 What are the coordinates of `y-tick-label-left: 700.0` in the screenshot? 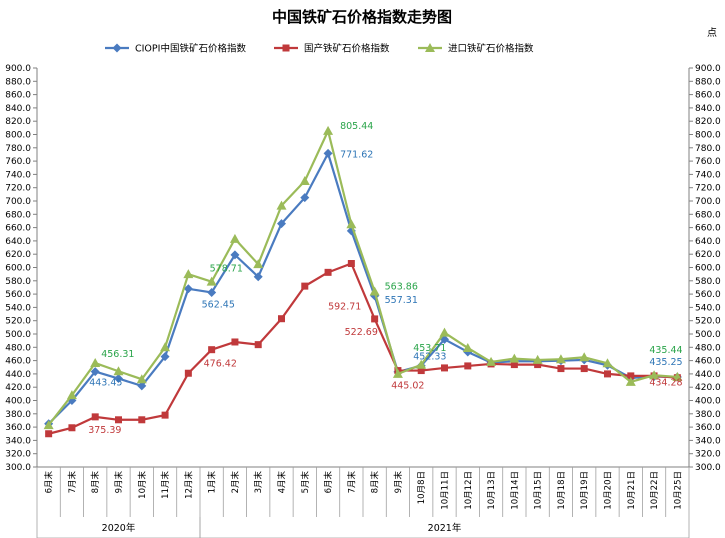 It's located at (18, 202).